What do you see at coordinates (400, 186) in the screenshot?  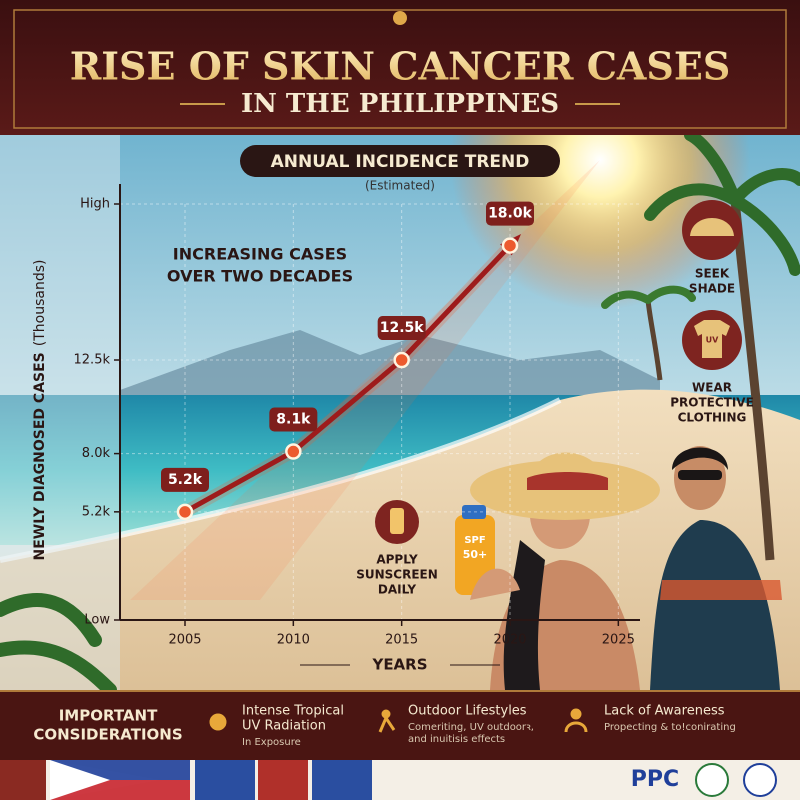 I see `chart-subtitle: (Estimated)` at bounding box center [400, 186].